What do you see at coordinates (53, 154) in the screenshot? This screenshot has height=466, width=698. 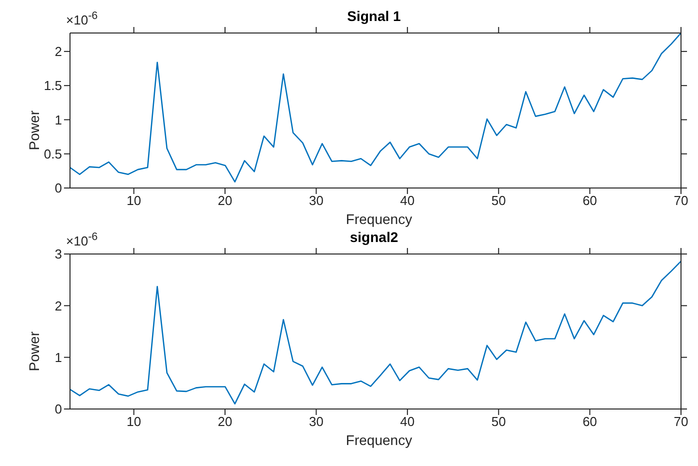 I see `y-tick-label: 0.5` at bounding box center [53, 154].